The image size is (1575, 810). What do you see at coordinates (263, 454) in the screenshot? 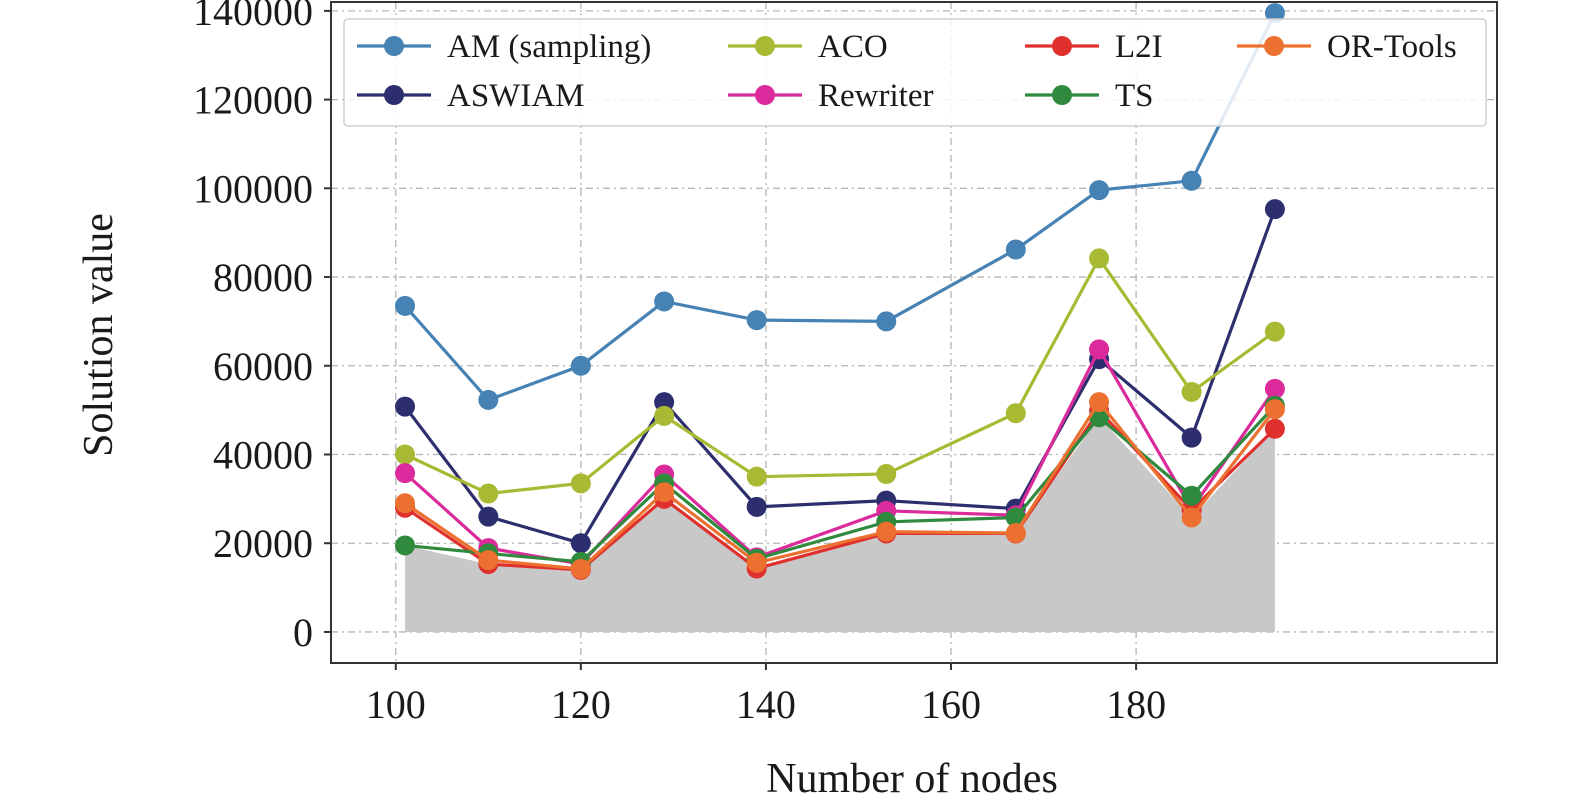
I see `y-tick-label: 40000` at bounding box center [263, 454].